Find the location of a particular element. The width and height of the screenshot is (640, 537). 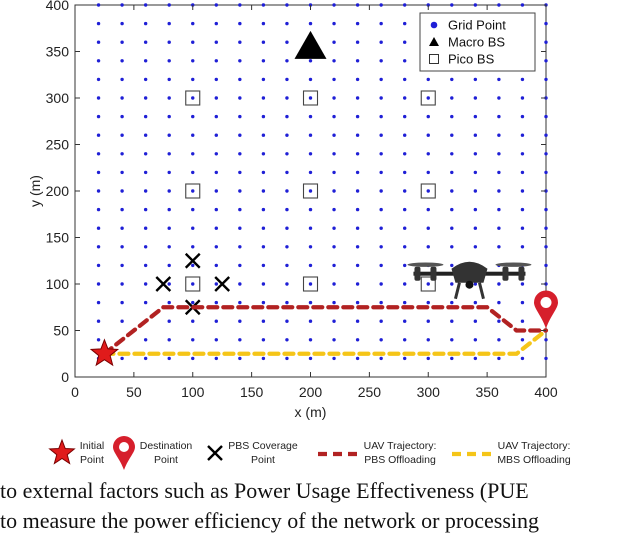

legend-label: Pico BS is located at coordinates (471, 59).